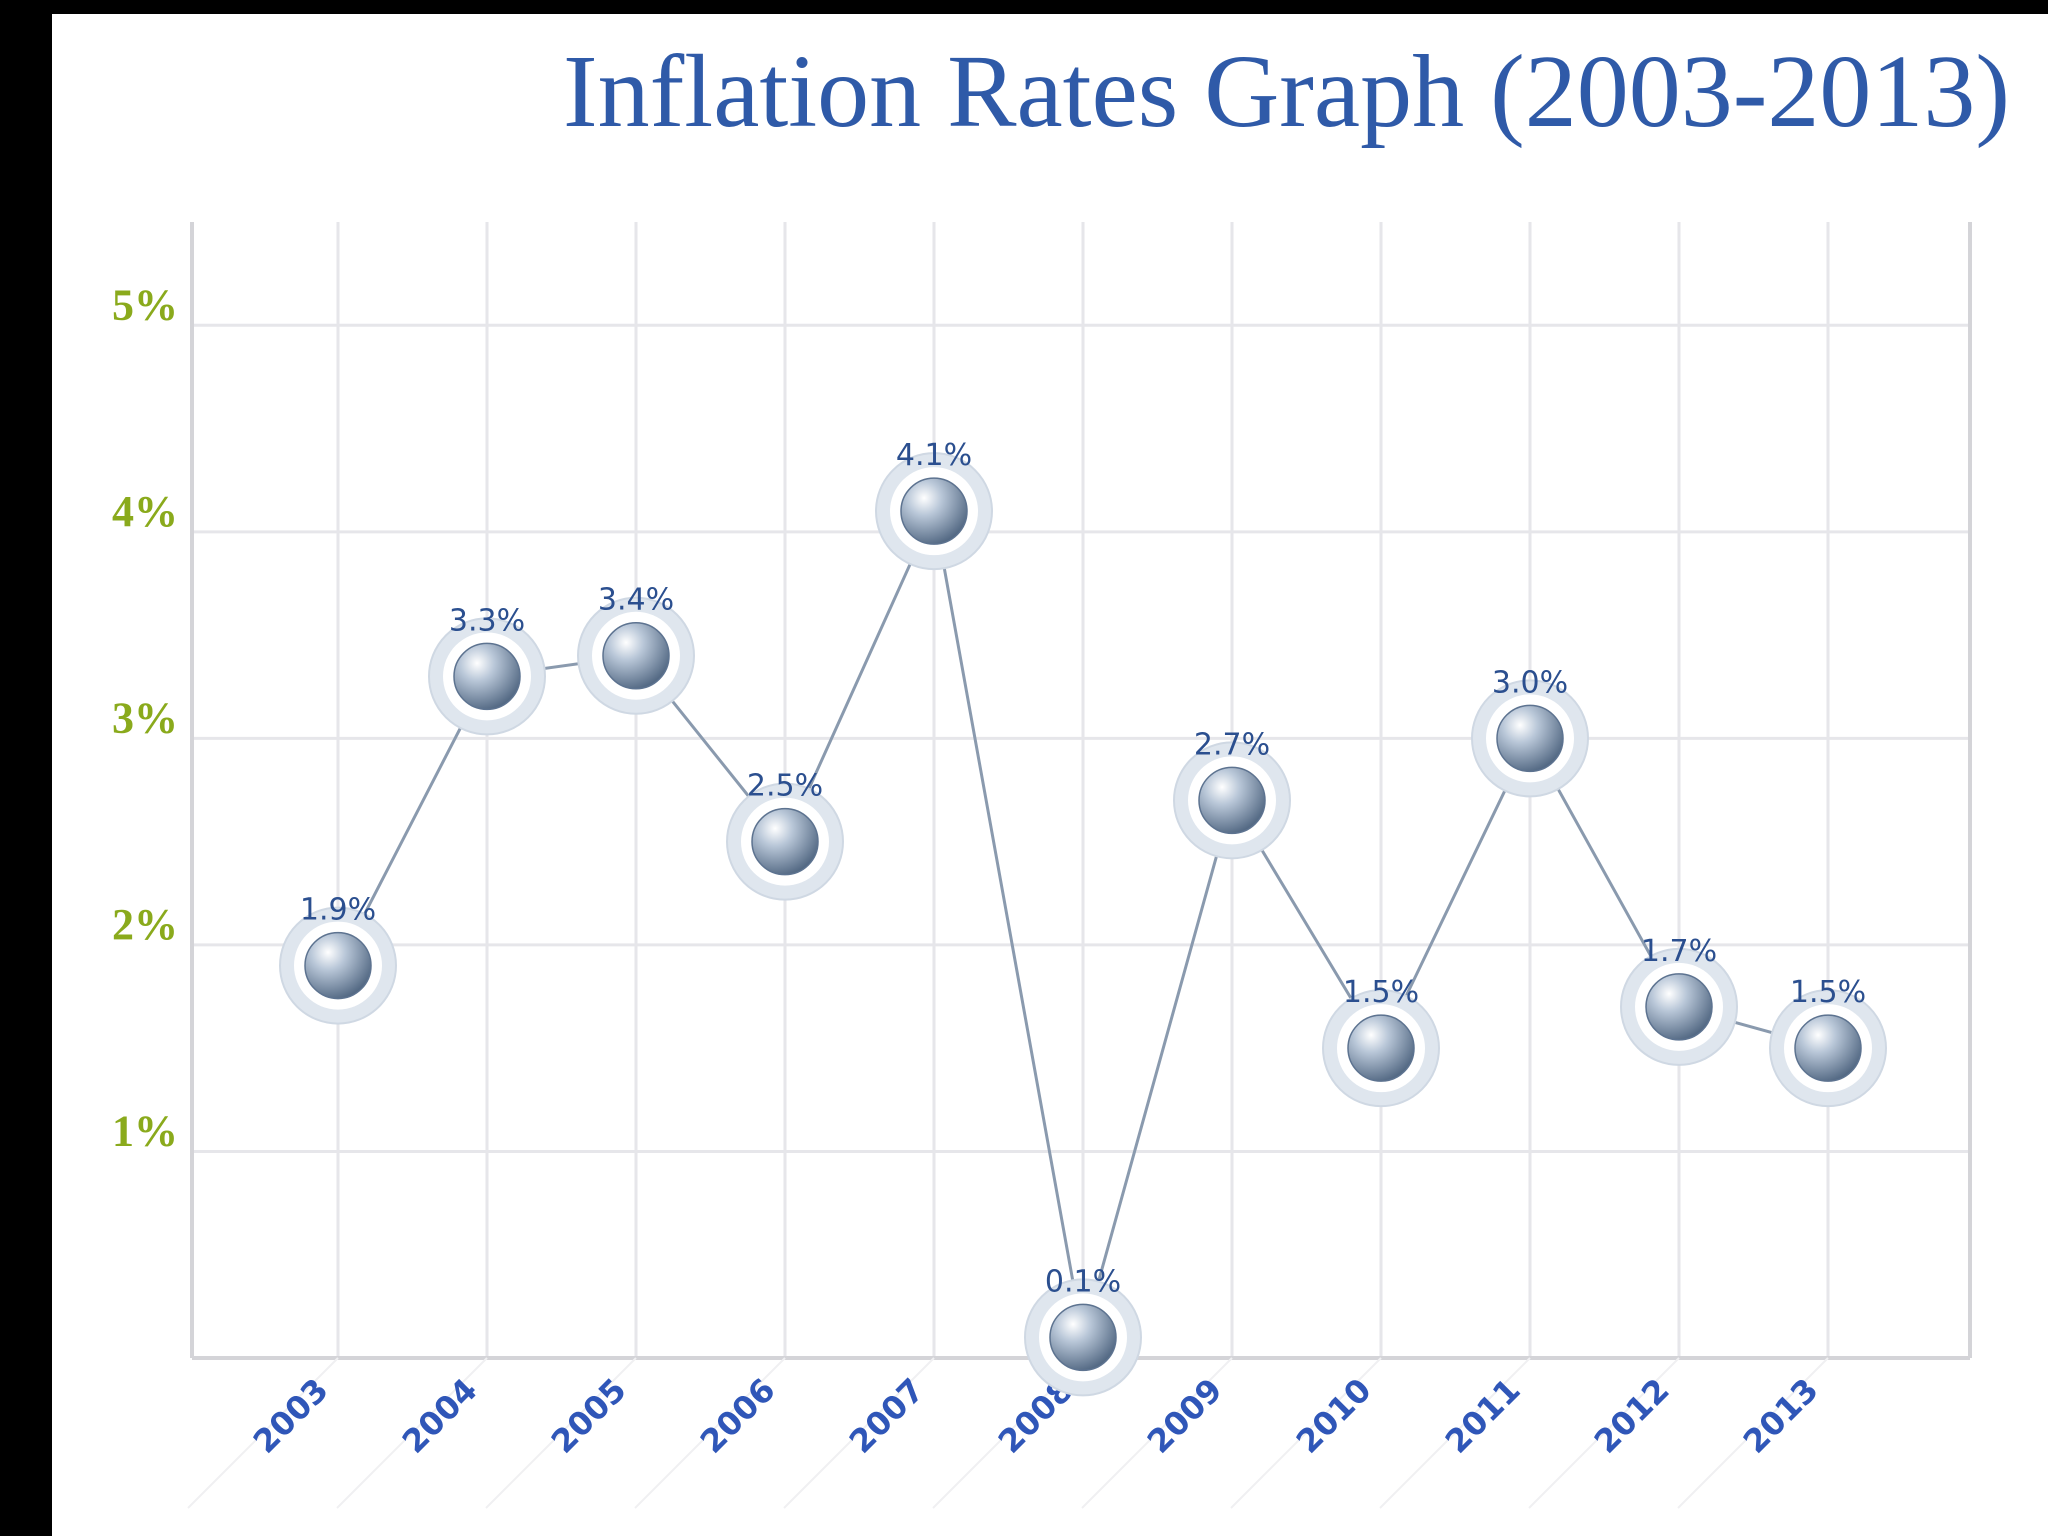 This screenshot has width=2048, height=1536. Describe the element at coordinates (440, 1416) in the screenshot. I see `x-tick-label: 2004` at that location.